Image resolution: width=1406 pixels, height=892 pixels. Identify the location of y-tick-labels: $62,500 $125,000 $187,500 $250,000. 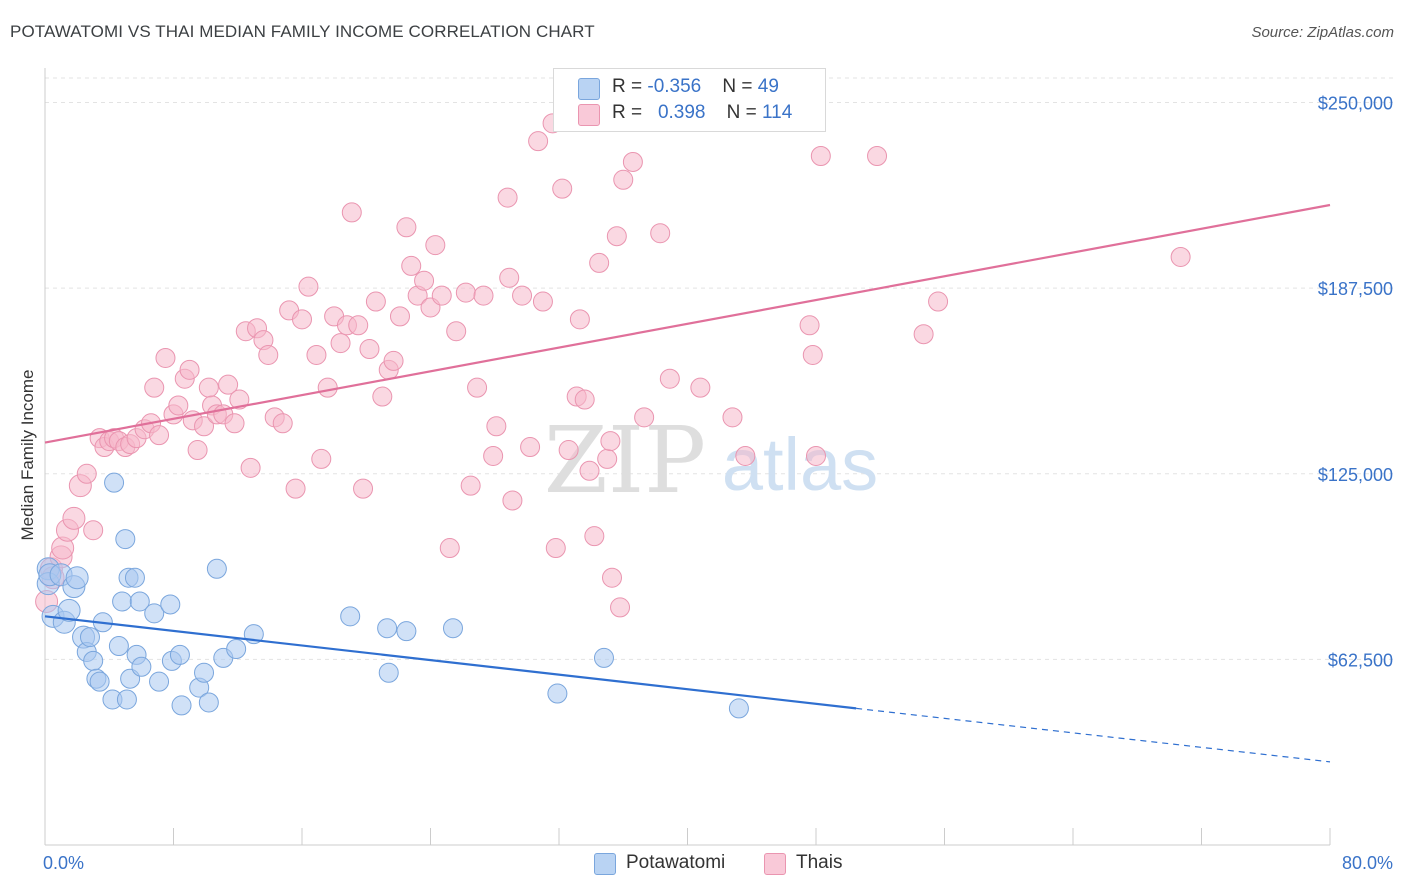
(1355, 382).